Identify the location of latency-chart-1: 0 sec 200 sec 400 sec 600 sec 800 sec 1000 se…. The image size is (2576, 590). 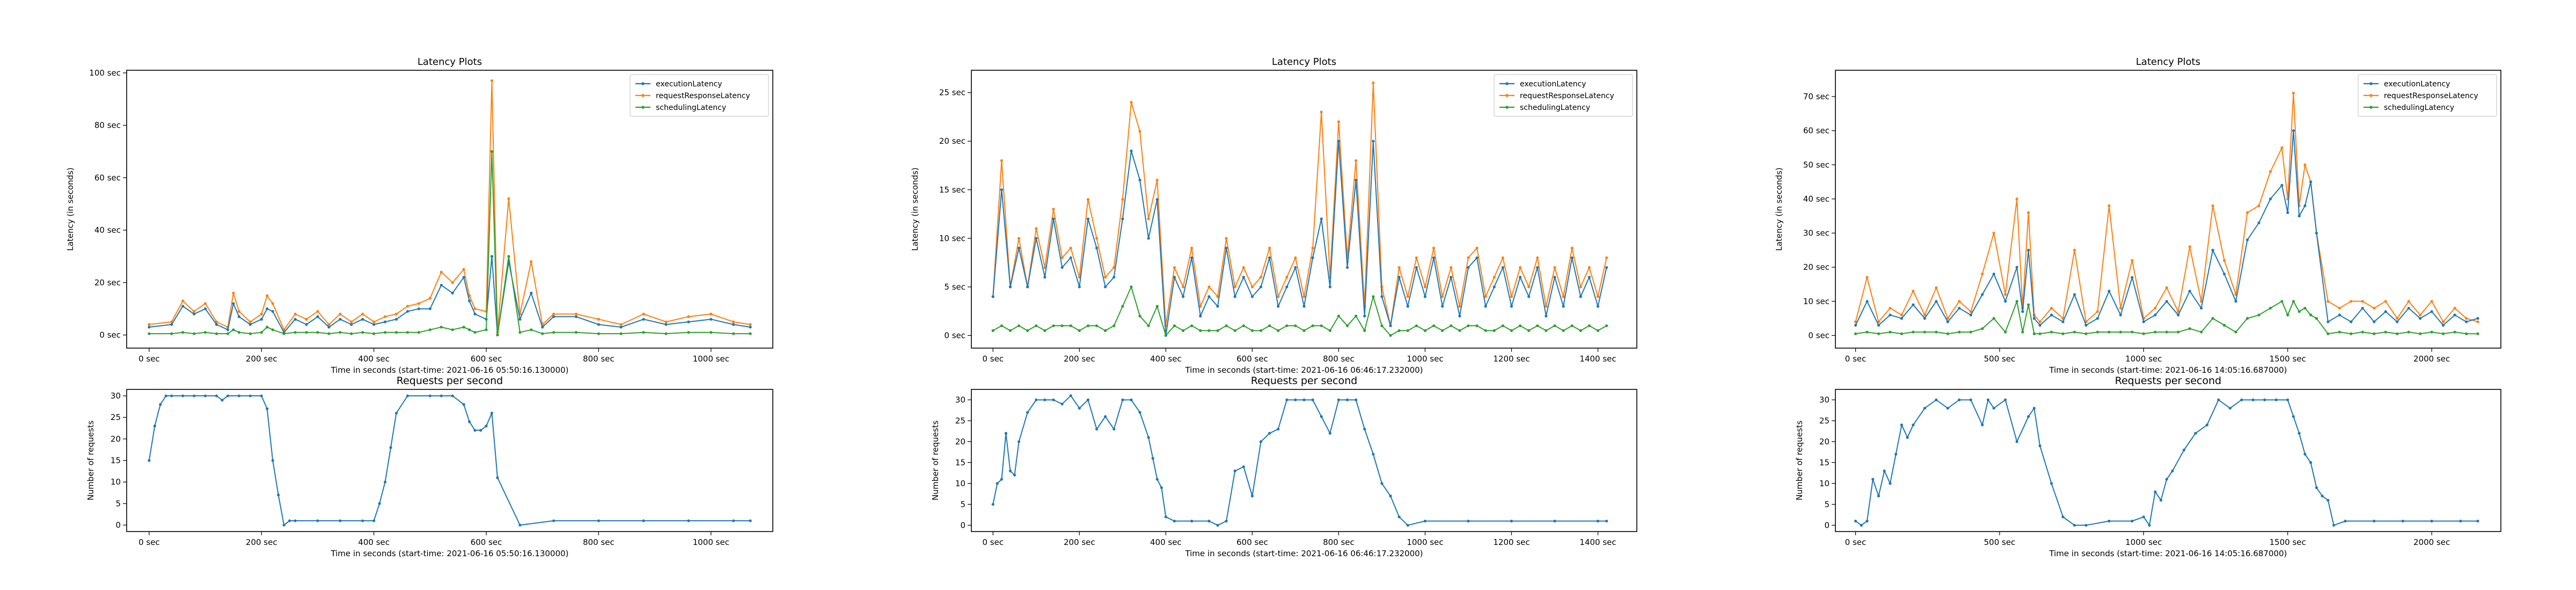
(419, 215).